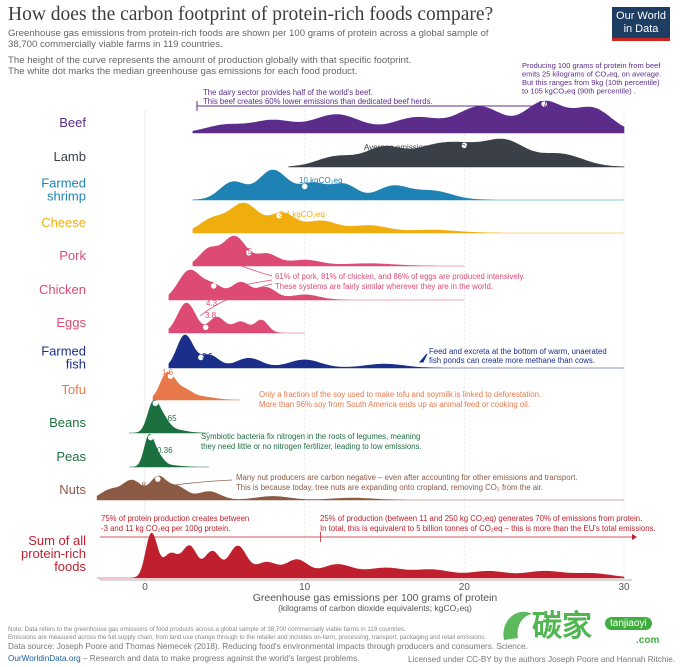 This screenshot has height=667, width=683. I want to click on median-label: 8,4 kgCO₂eq, so click(302, 214).